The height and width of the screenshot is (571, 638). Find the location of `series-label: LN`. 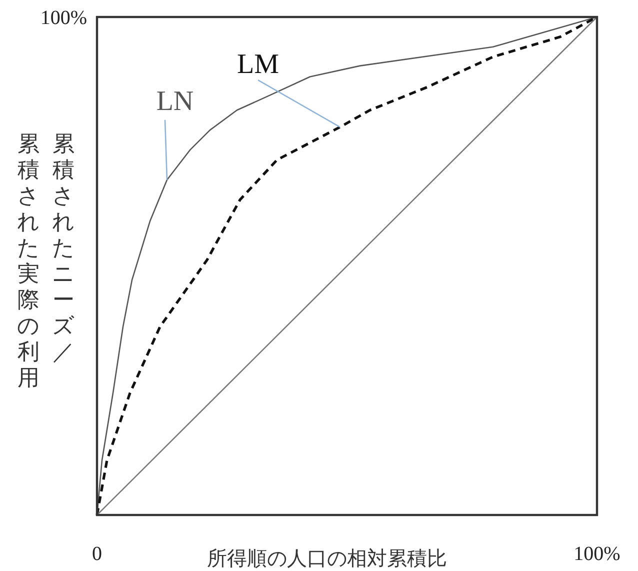

series-label: LN is located at coordinates (175, 101).